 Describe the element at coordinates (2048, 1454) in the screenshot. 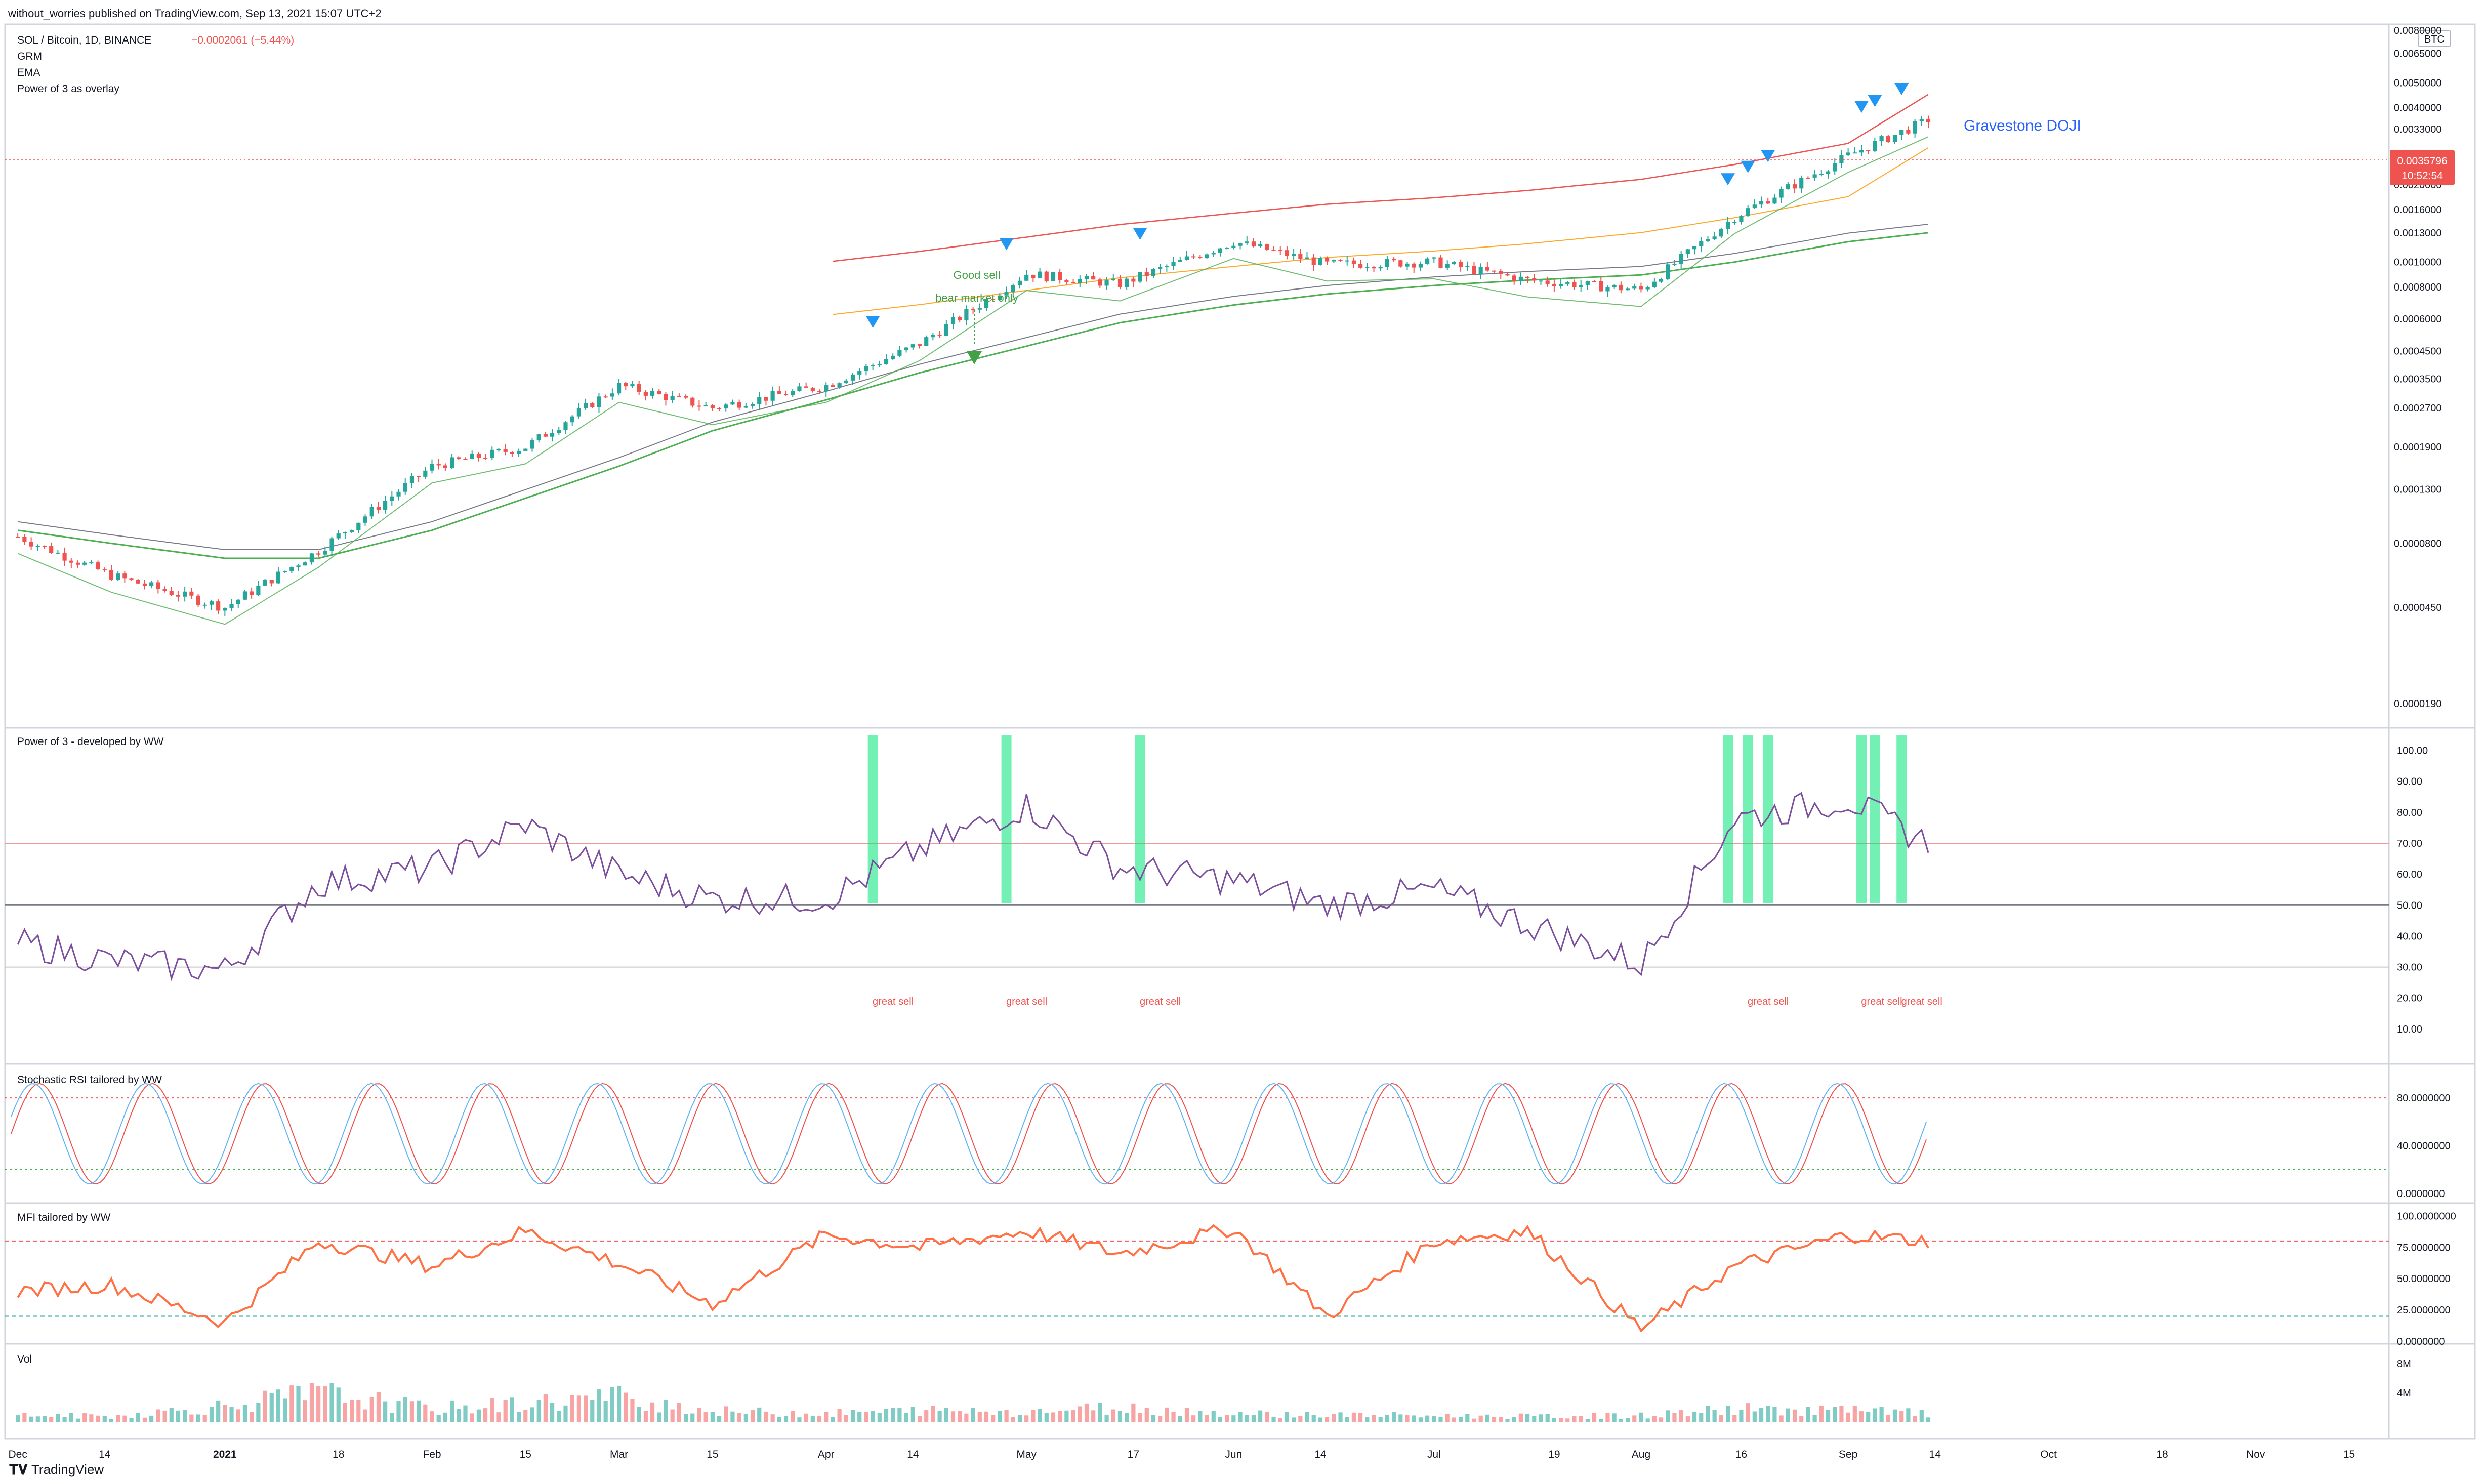

I see `time-axis-tick: Oct` at that location.